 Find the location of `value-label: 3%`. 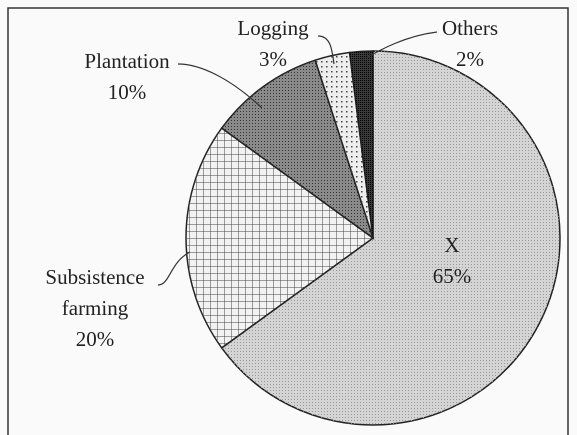

value-label: 3% is located at coordinates (272, 59).